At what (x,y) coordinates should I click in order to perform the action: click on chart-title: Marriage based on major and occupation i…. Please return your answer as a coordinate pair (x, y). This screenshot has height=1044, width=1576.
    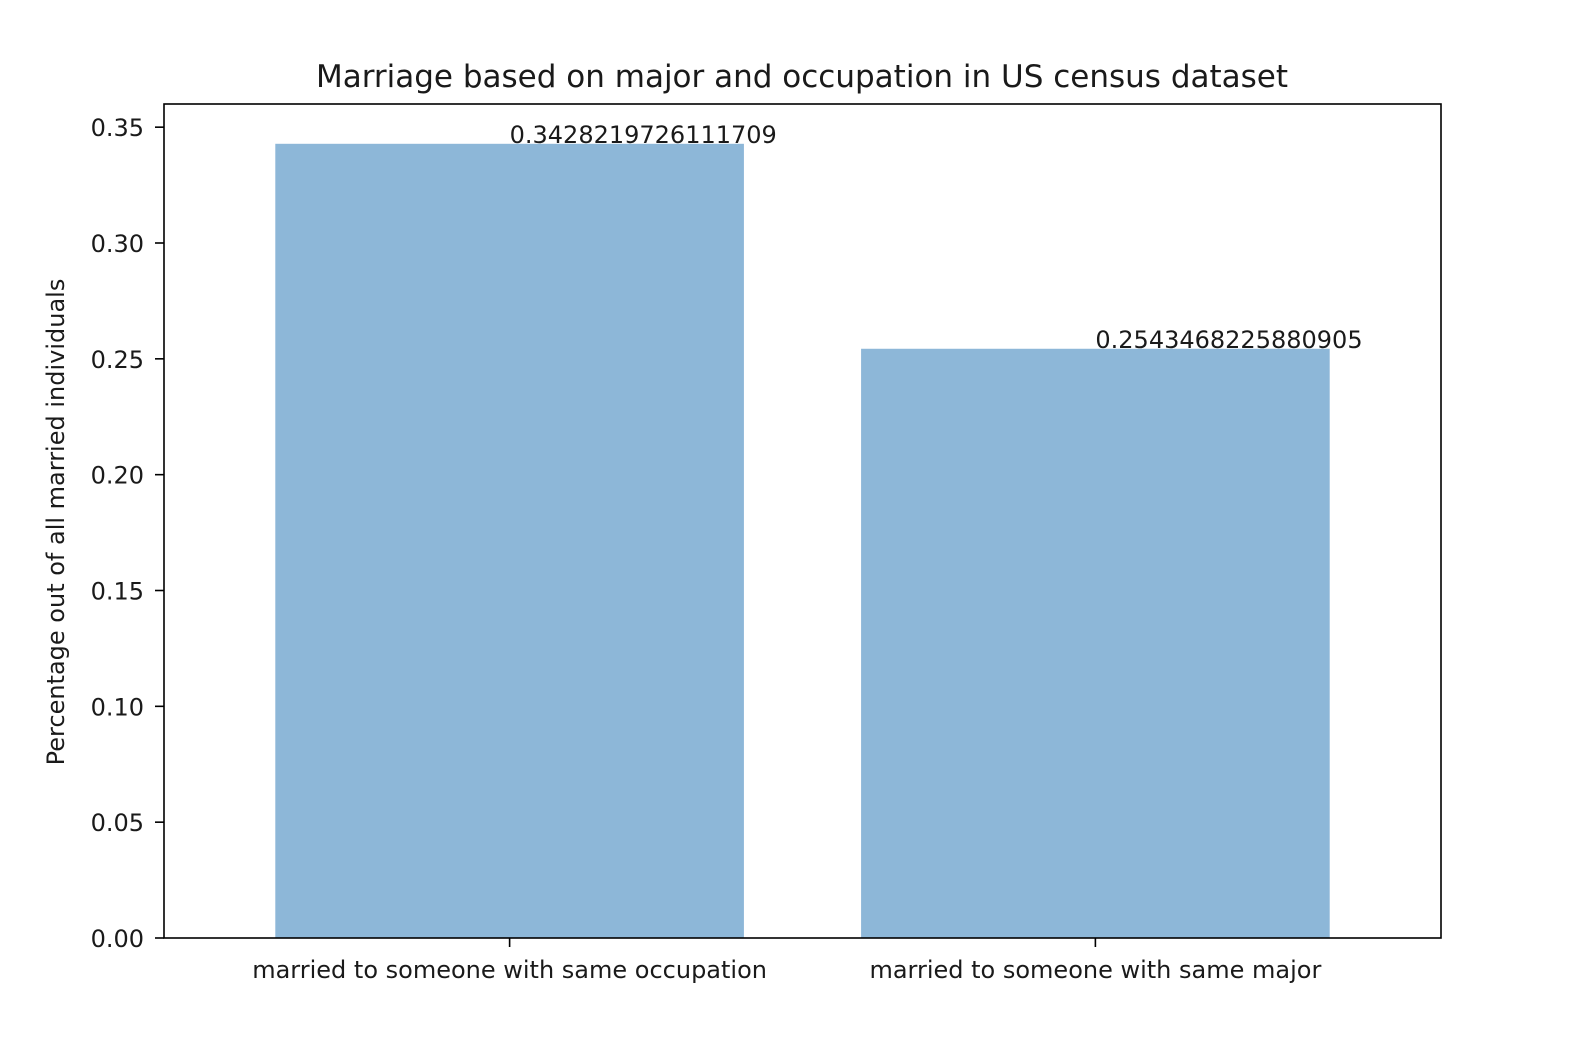
    Looking at the image, I should click on (802, 77).